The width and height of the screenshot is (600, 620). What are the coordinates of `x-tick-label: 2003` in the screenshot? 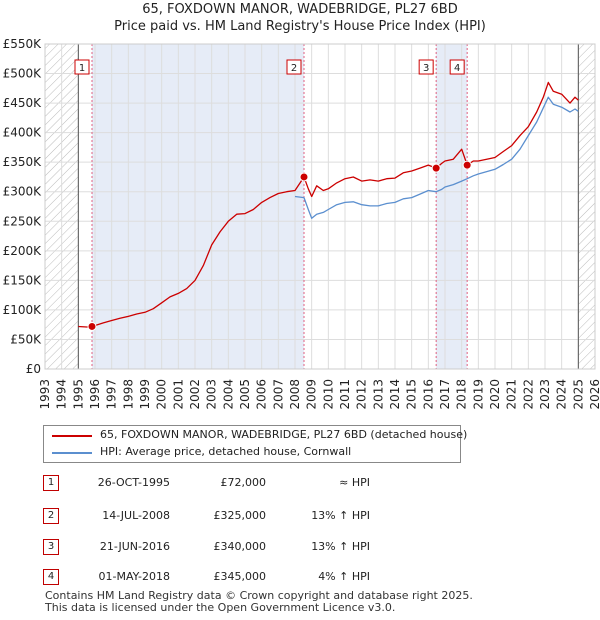 It's located at (212, 394).